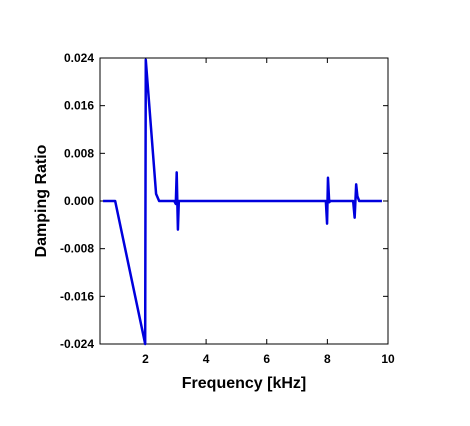  I want to click on y-tick-label: -0.024, so click(77, 344).